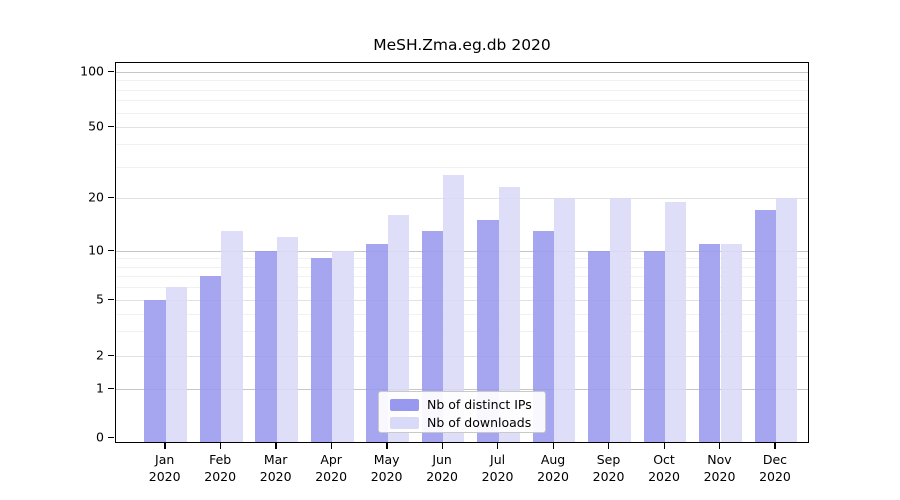 This screenshot has width=900, height=500. I want to click on bar-downloads-aug, so click(565, 320).